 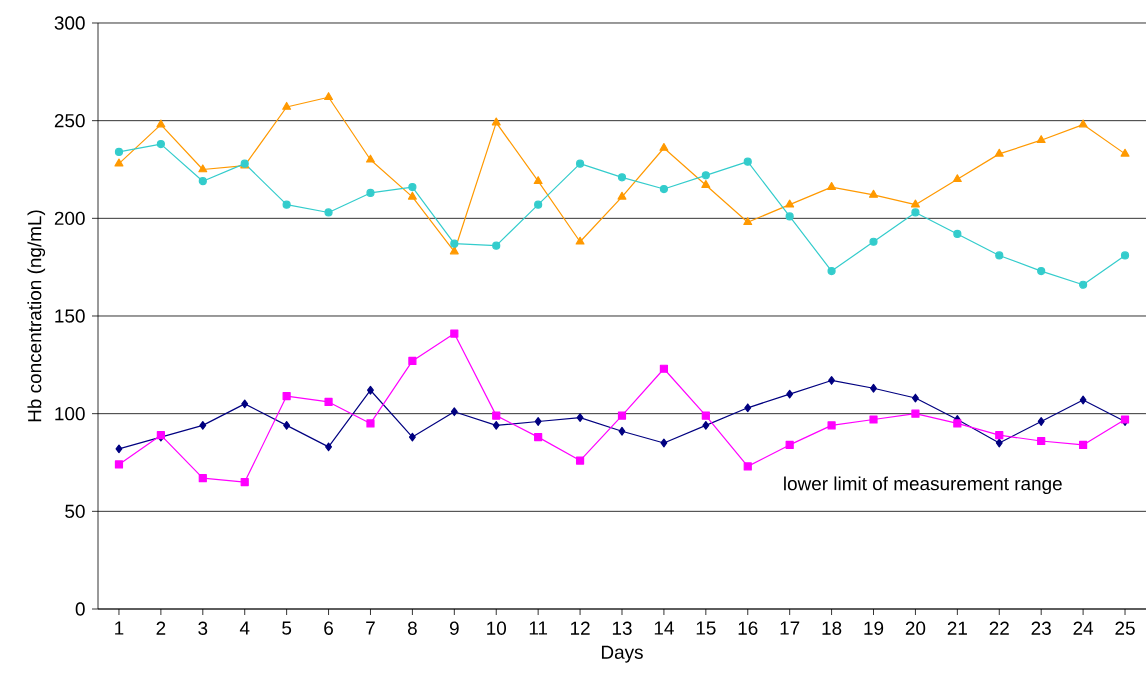 What do you see at coordinates (328, 628) in the screenshot?
I see `x-tick-label: 6` at bounding box center [328, 628].